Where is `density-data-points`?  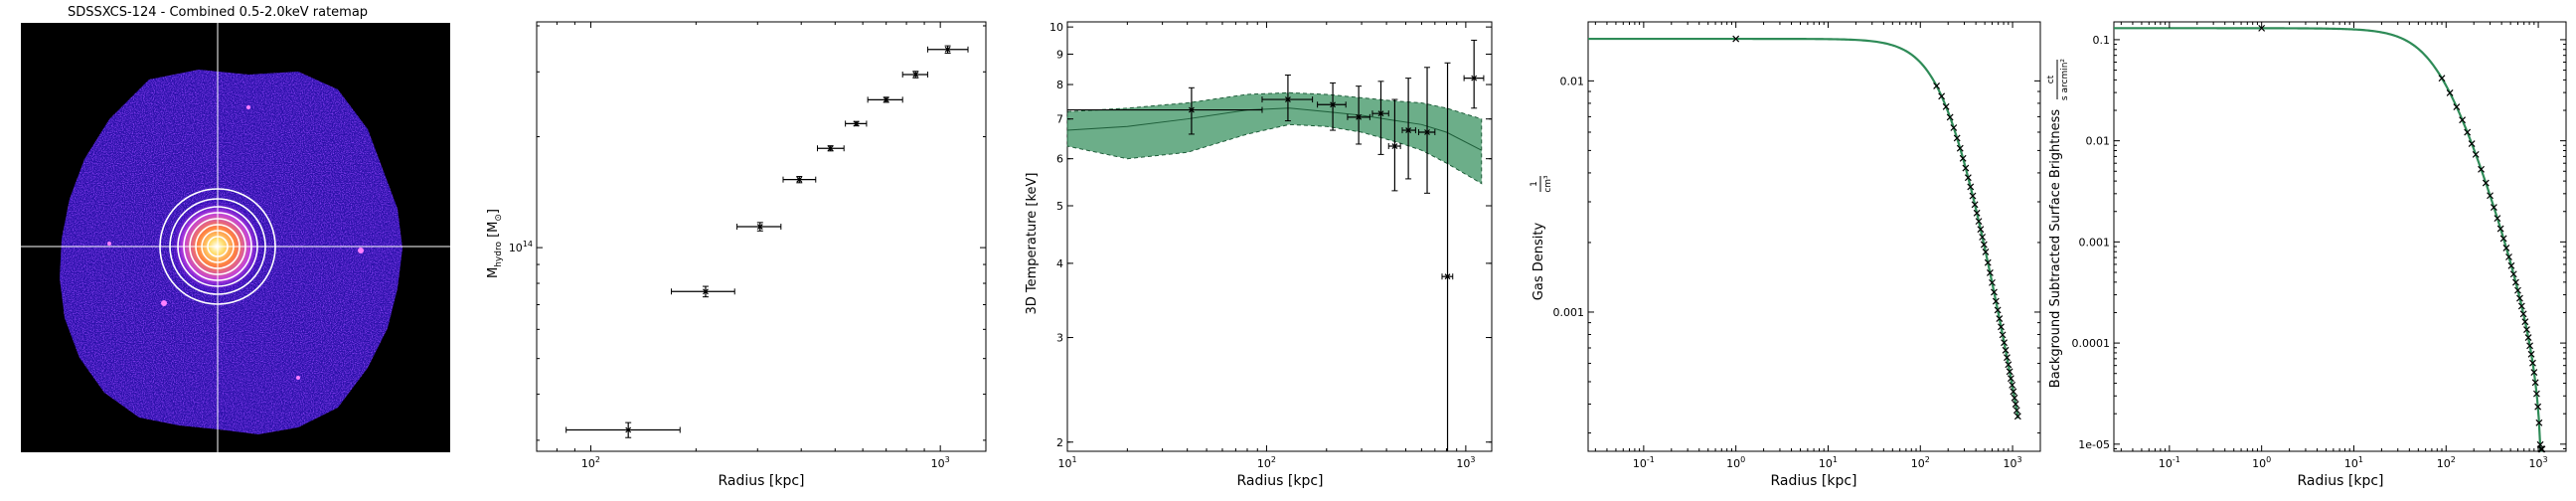
density-data-points is located at coordinates (1876, 227).